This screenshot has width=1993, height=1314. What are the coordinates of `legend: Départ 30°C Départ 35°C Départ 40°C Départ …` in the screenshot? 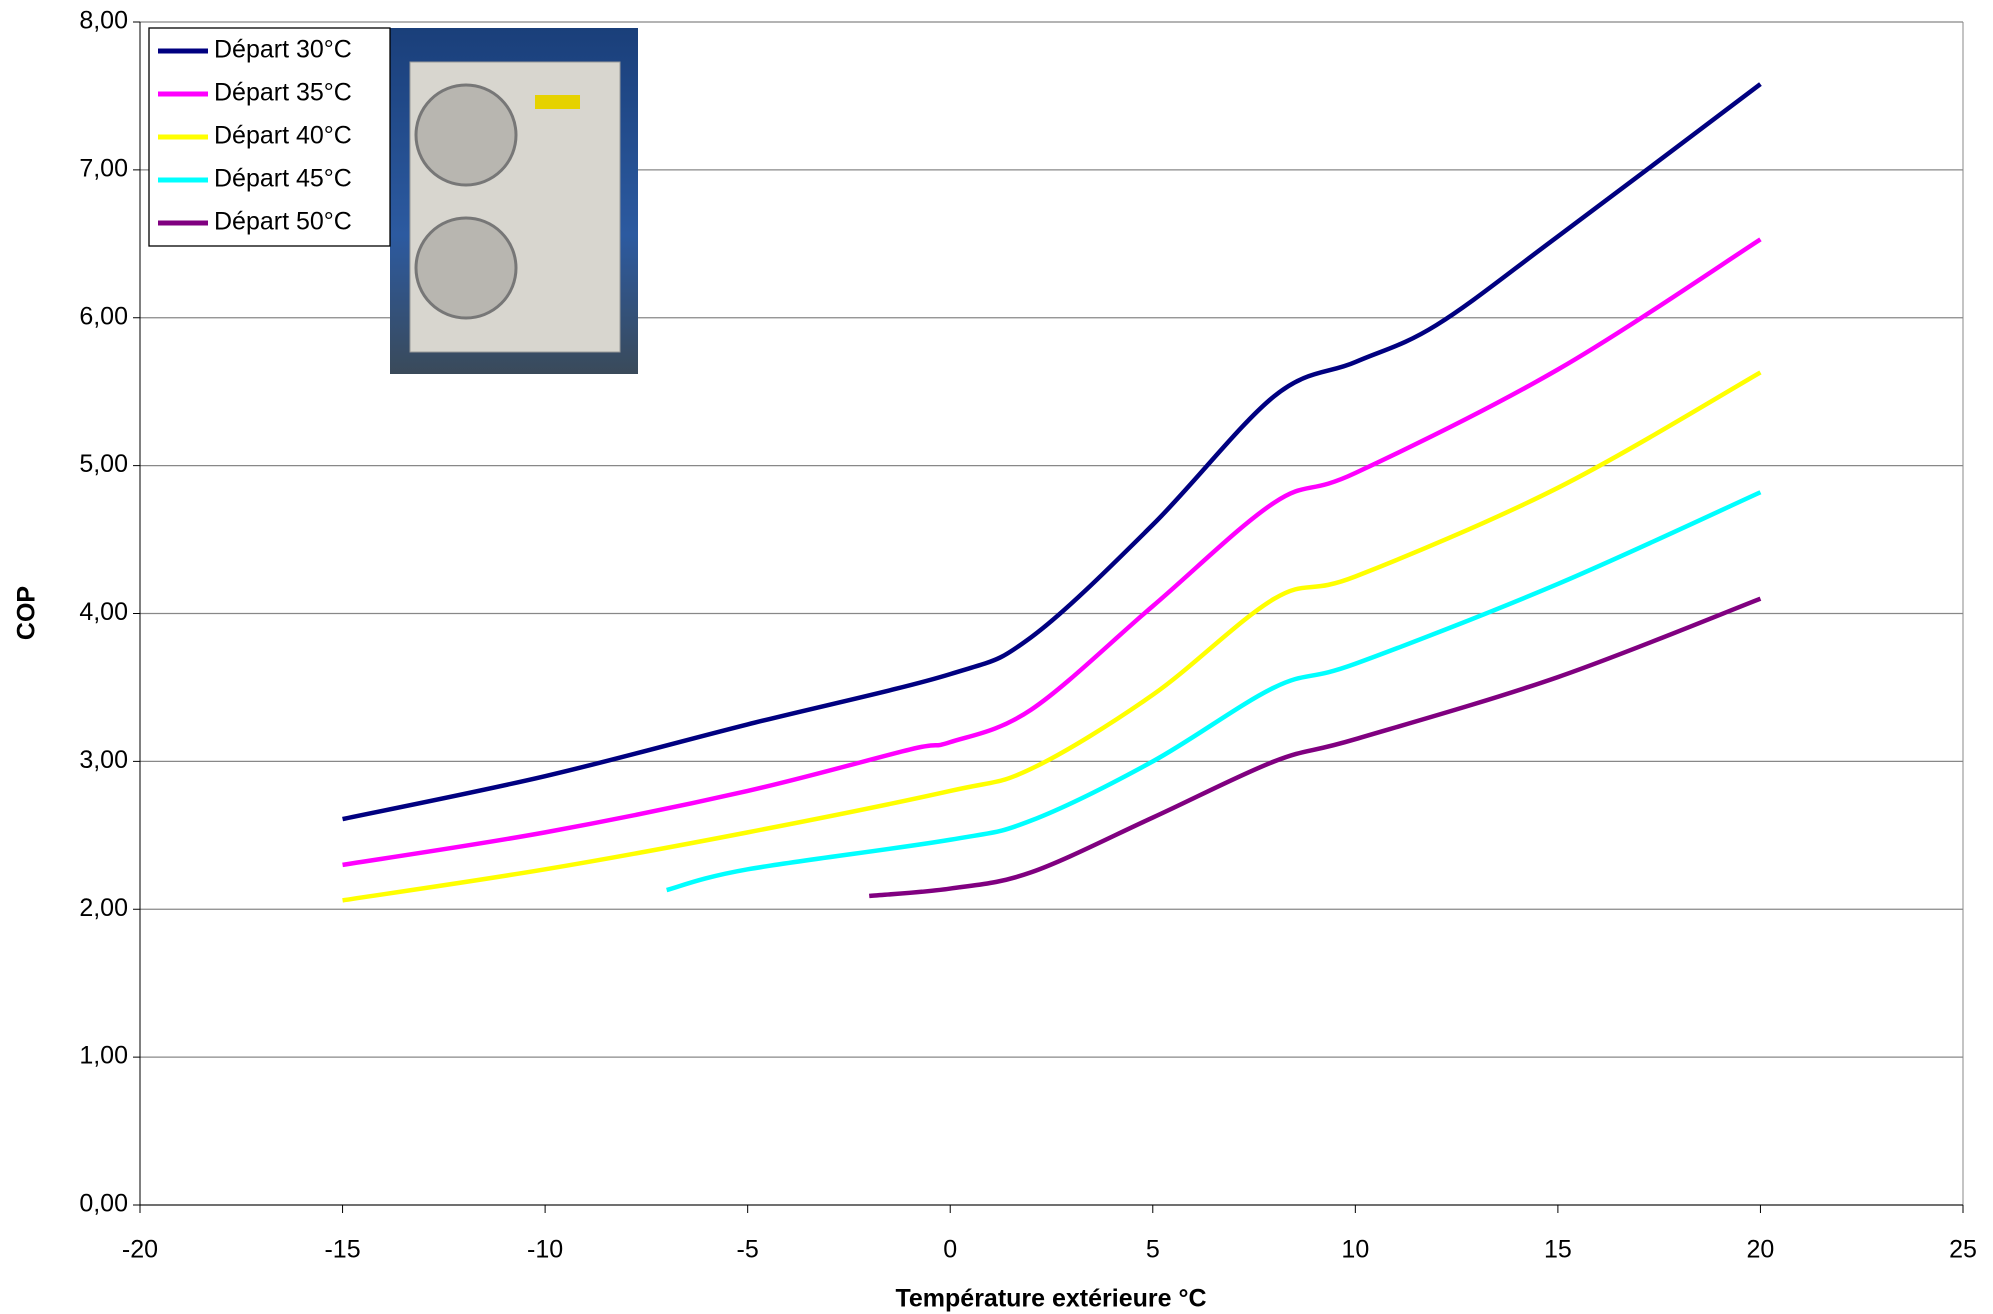 It's located at (269, 137).